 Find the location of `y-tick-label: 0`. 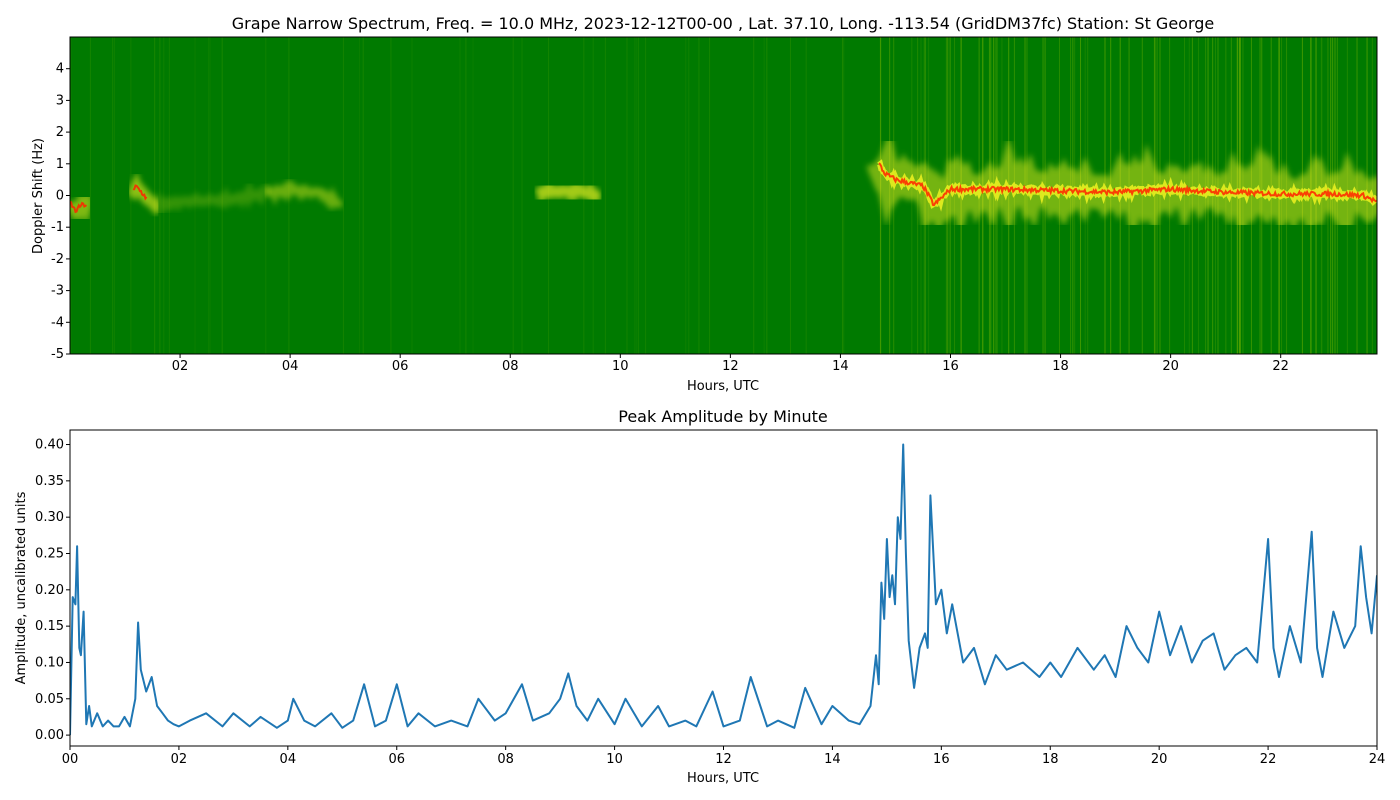

y-tick-label: 0 is located at coordinates (60, 196).